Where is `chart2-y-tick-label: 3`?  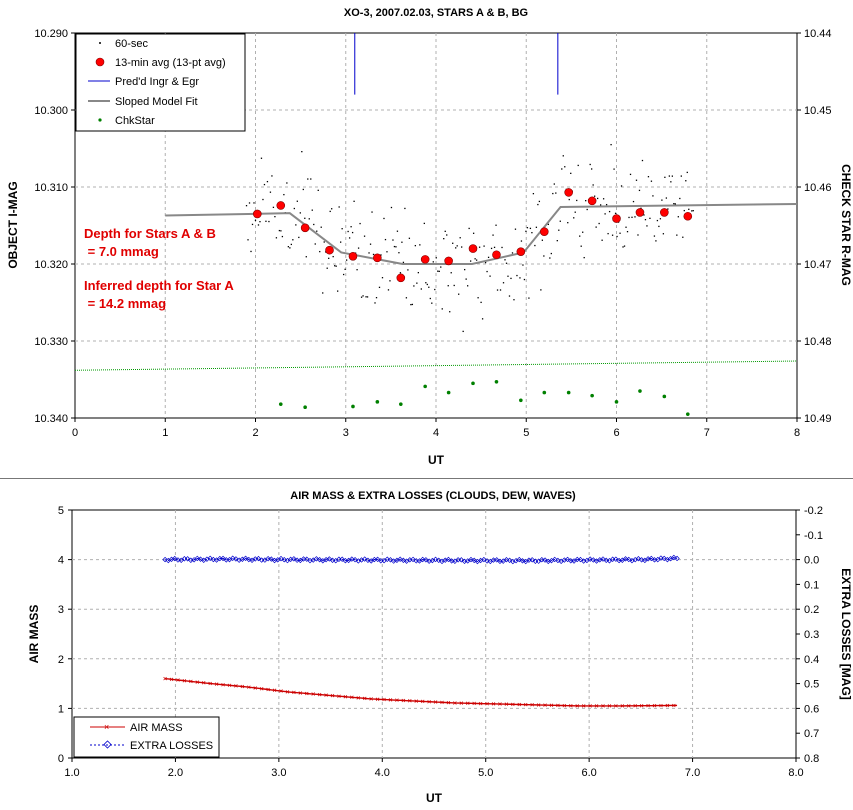
chart2-y-tick-label: 3 is located at coordinates (61, 610).